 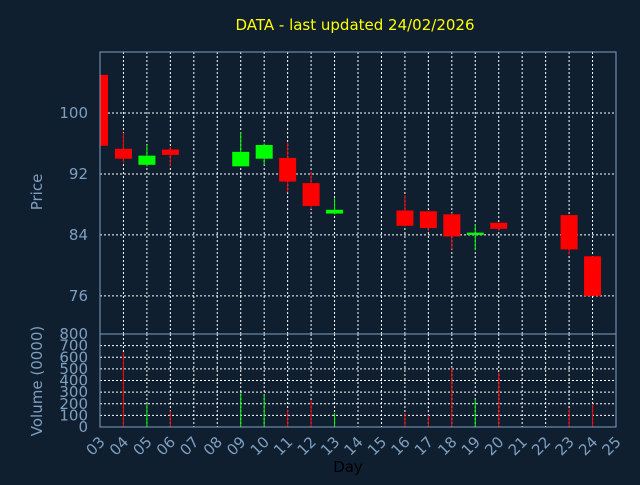 I want to click on x-tick-label: 15, so click(x=377, y=446).